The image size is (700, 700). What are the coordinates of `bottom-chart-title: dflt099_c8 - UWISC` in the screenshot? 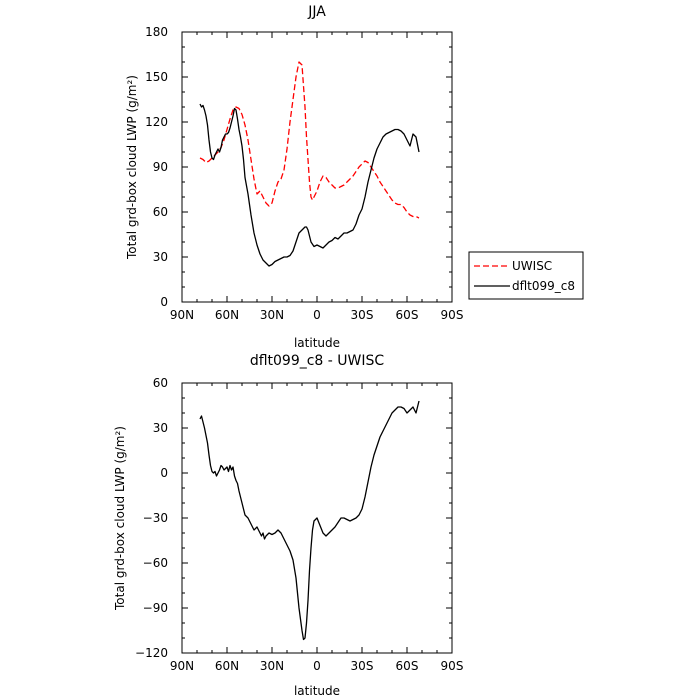 It's located at (317, 361).